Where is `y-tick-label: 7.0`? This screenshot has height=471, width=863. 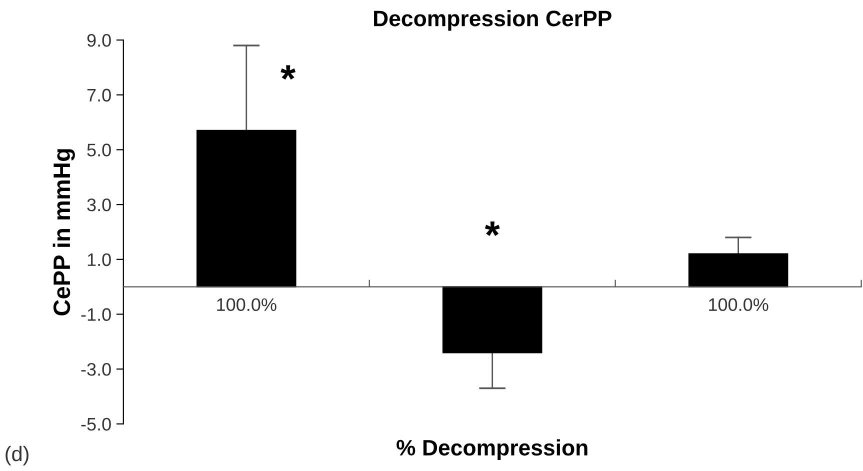 y-tick-label: 7.0 is located at coordinates (99, 95).